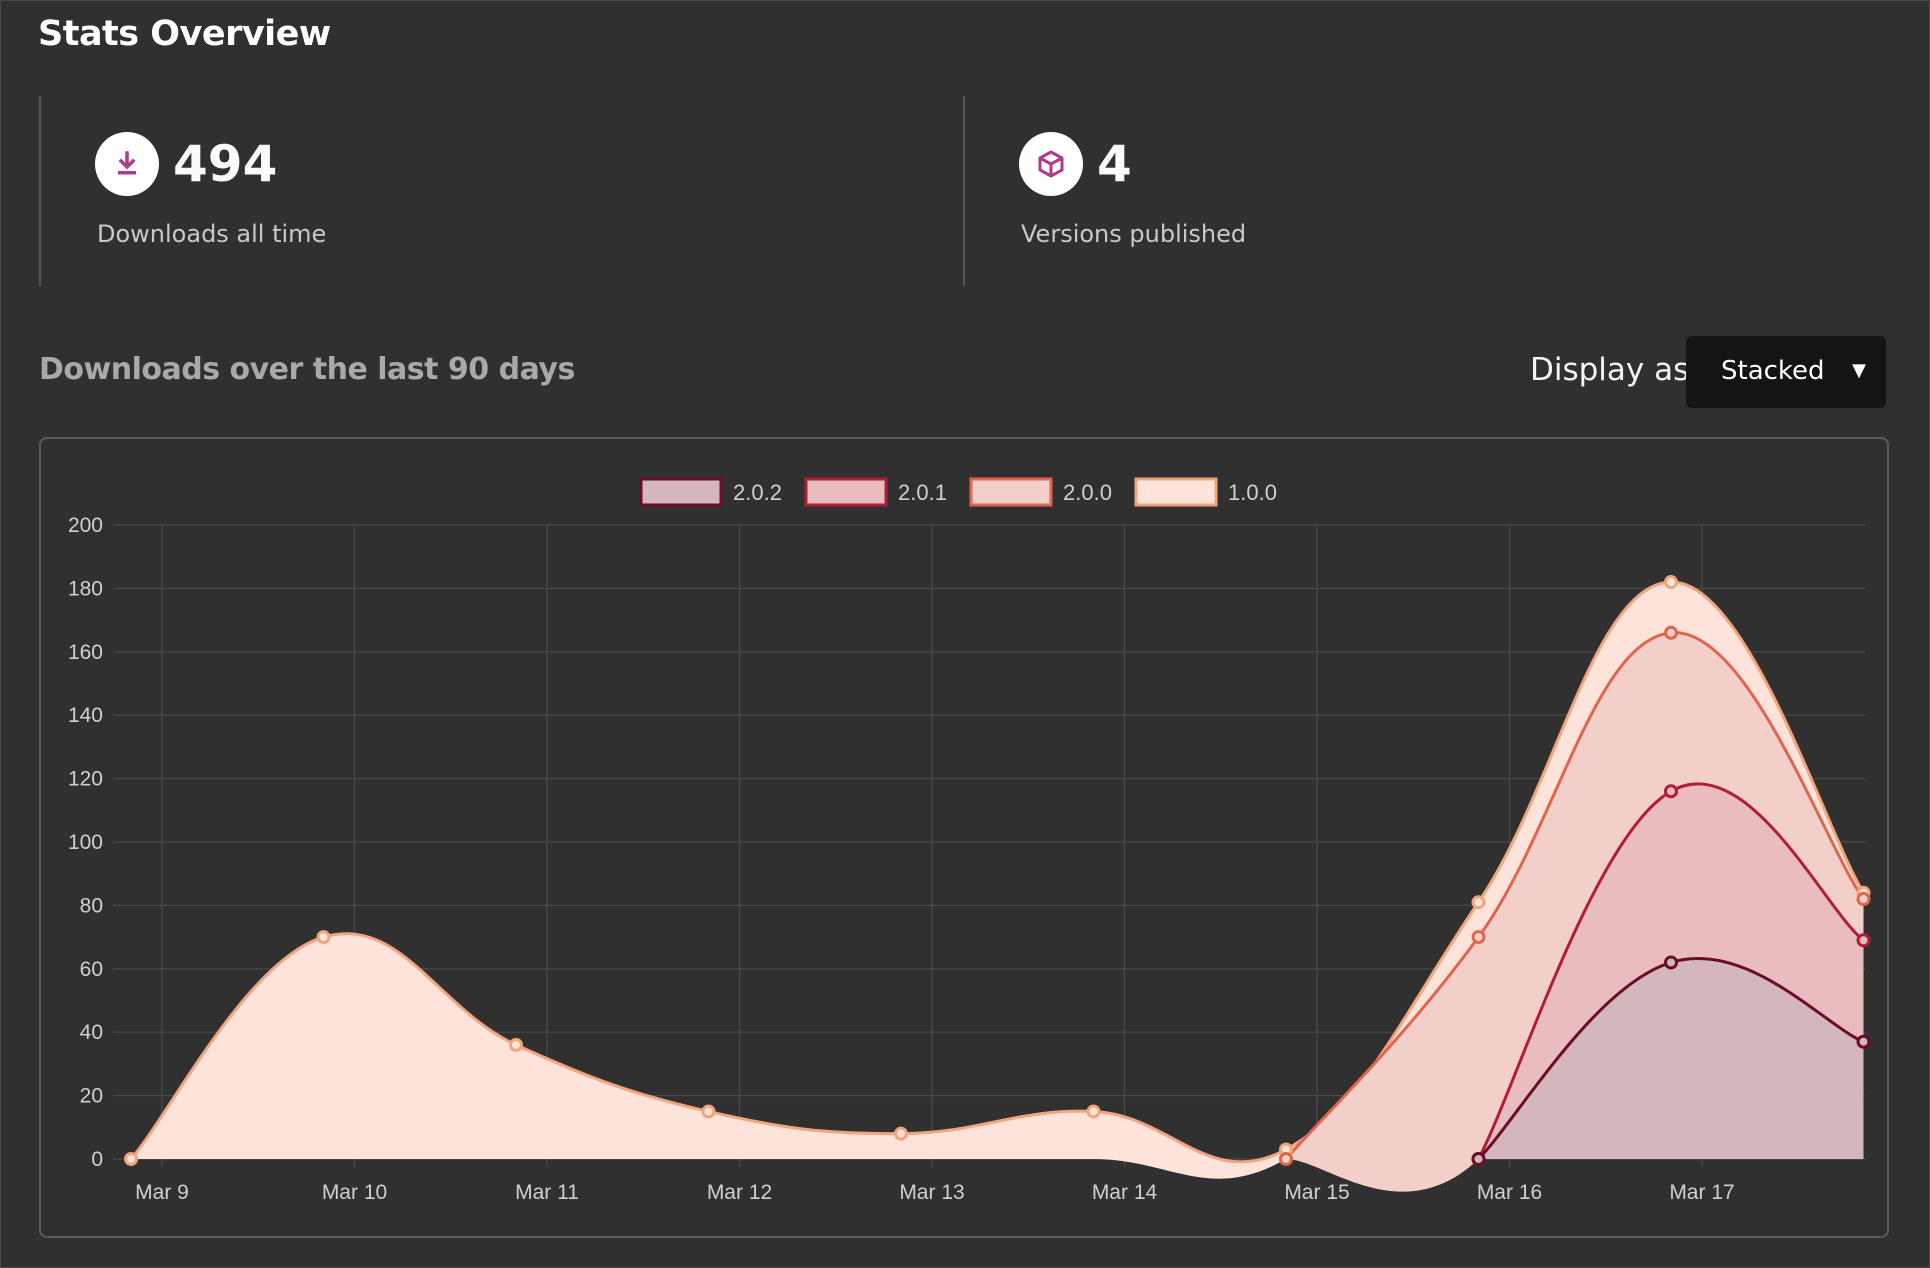 The height and width of the screenshot is (1268, 1930). I want to click on legend-label-2.0.0: 2.0.0, so click(1087, 492).